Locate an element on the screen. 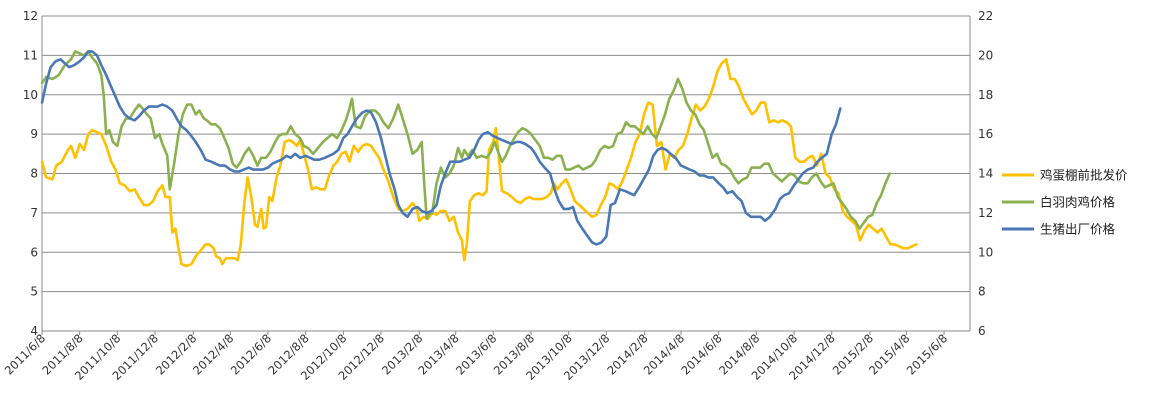  right-axis-tick-label: 22 is located at coordinates (985, 16).